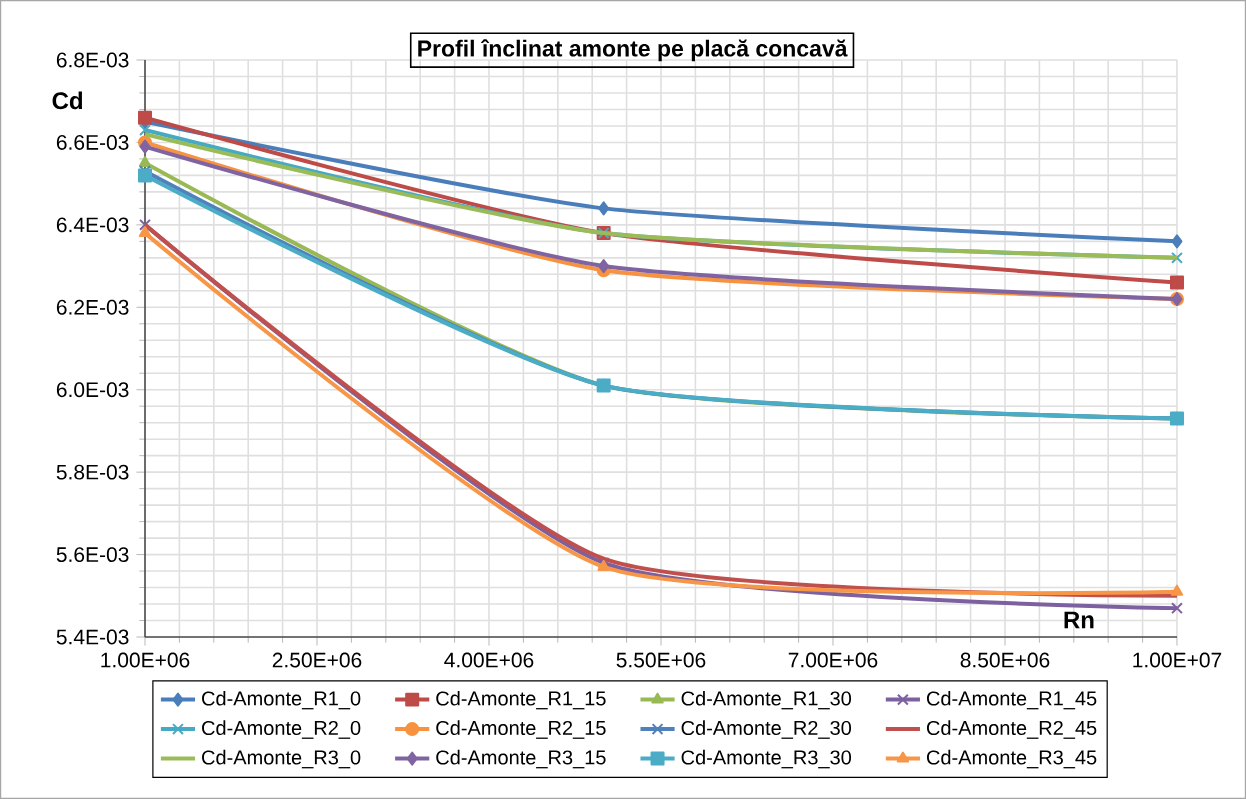  Describe the element at coordinates (281, 729) in the screenshot. I see `legend-label: Cd-Amonte_R2_0` at that location.